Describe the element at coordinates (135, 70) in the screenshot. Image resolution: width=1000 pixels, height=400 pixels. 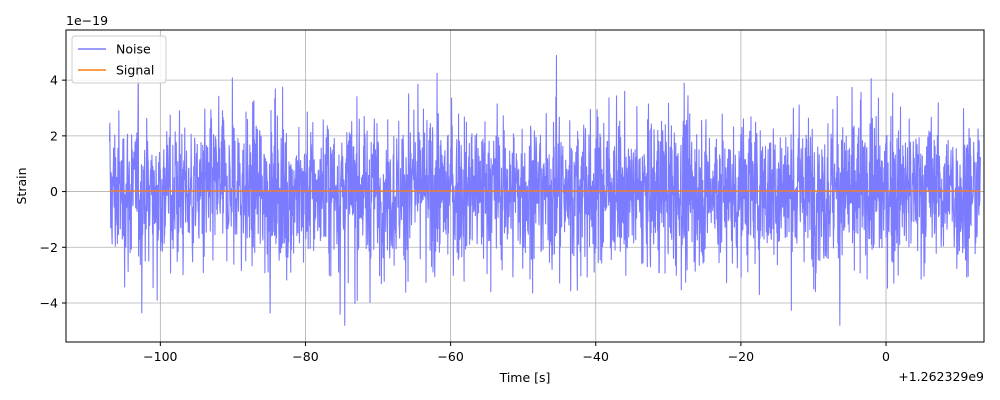
I see `legend-label-signal: Signal` at that location.